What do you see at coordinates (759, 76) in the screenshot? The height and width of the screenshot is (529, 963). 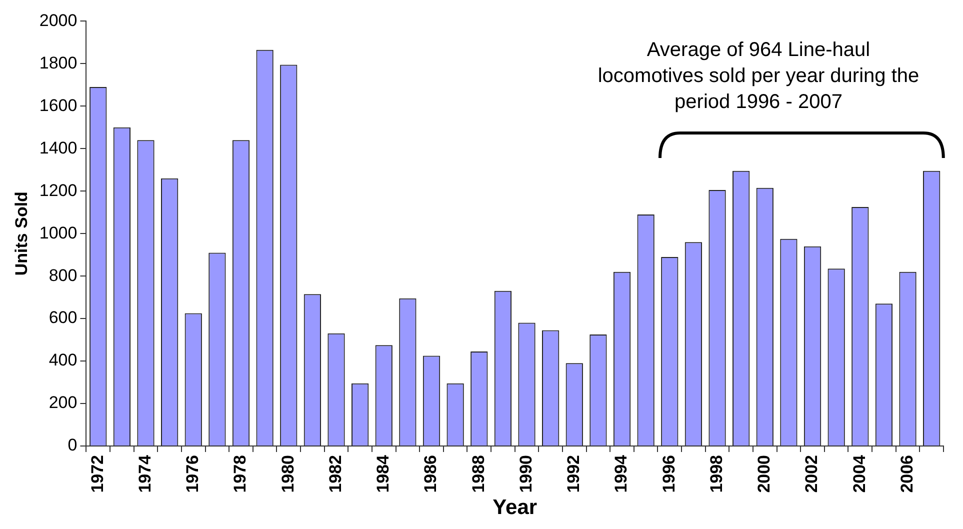 I see `annotation: Average of 964 Line-haul locomotives sold per year during the period 1996 - 2007` at bounding box center [759, 76].